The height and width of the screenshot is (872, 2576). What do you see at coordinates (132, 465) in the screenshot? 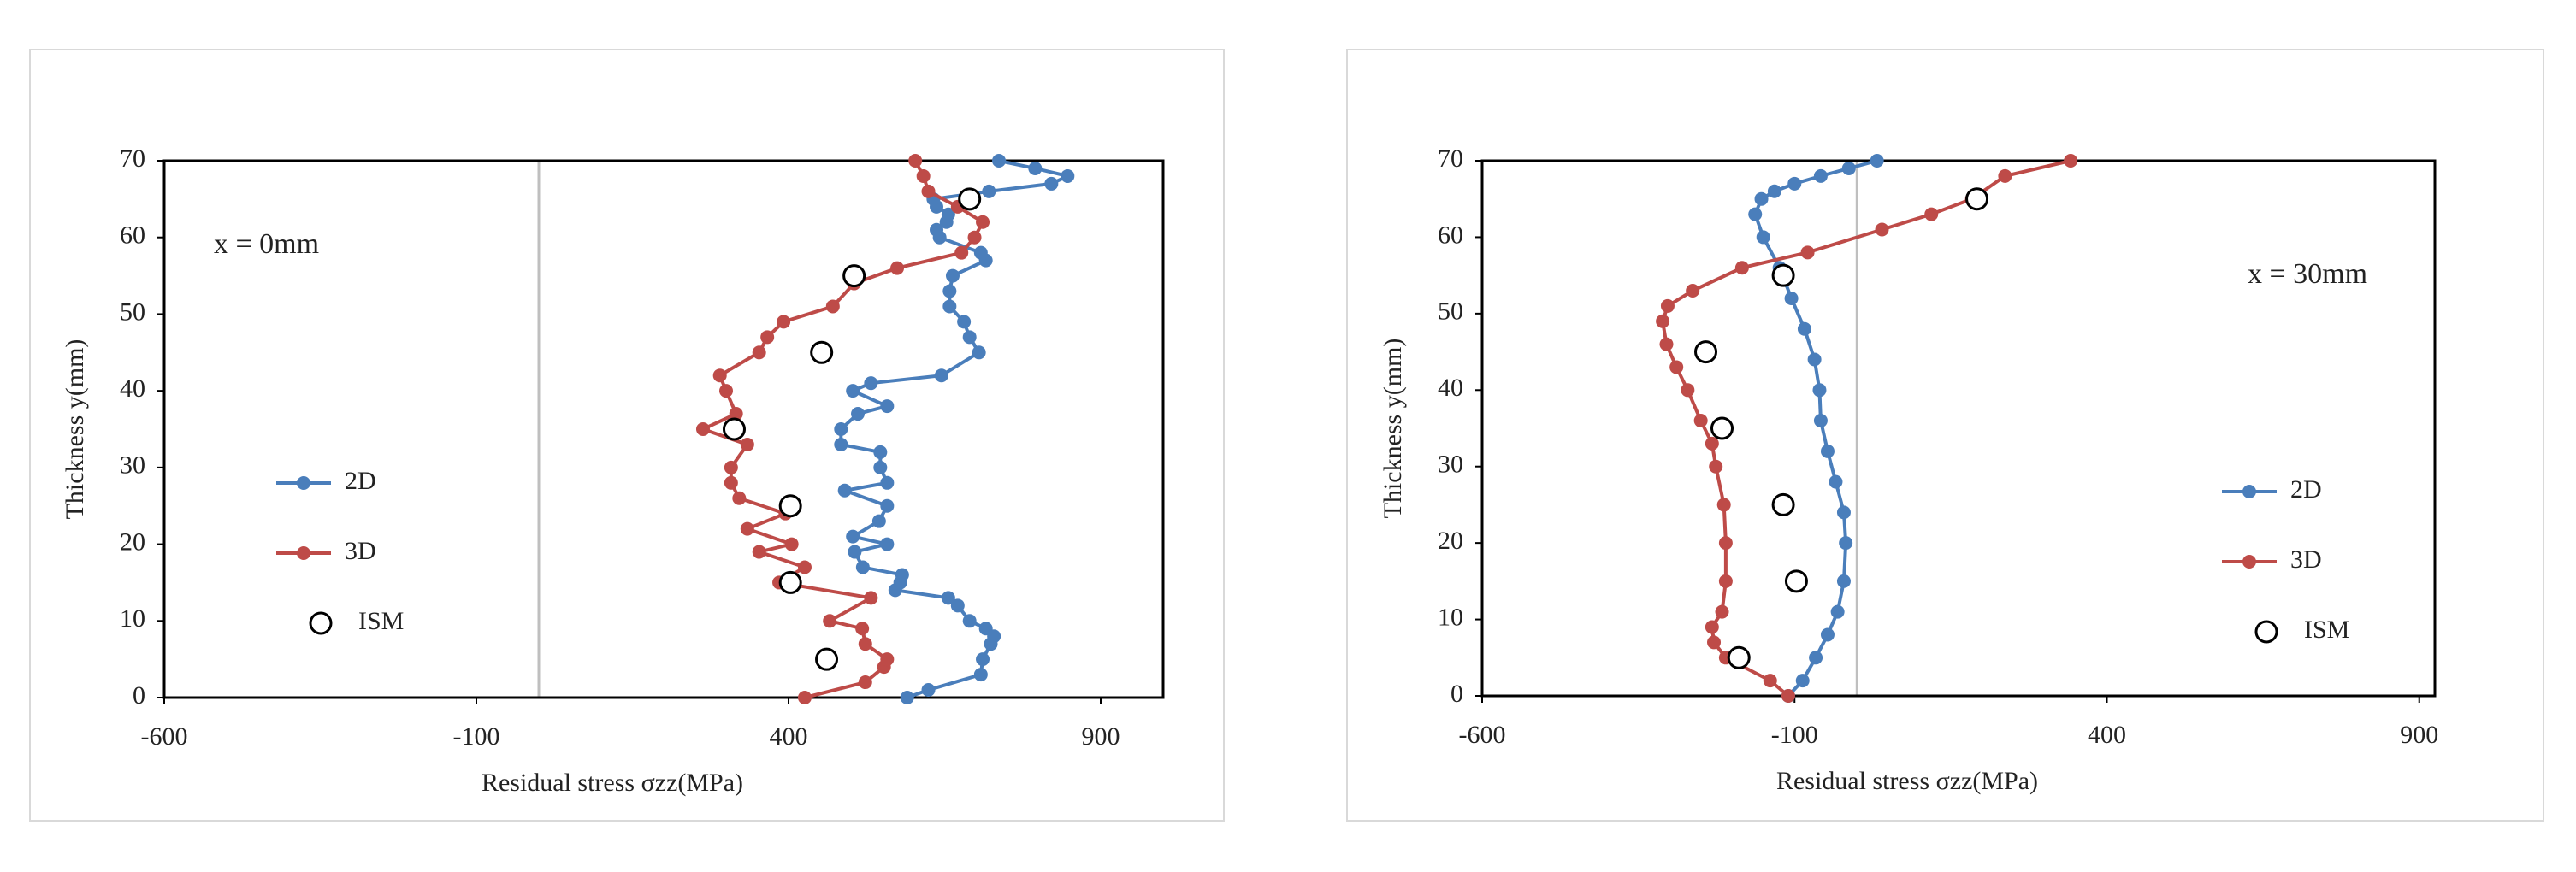
I see `y-tick-label: 30` at bounding box center [132, 465].